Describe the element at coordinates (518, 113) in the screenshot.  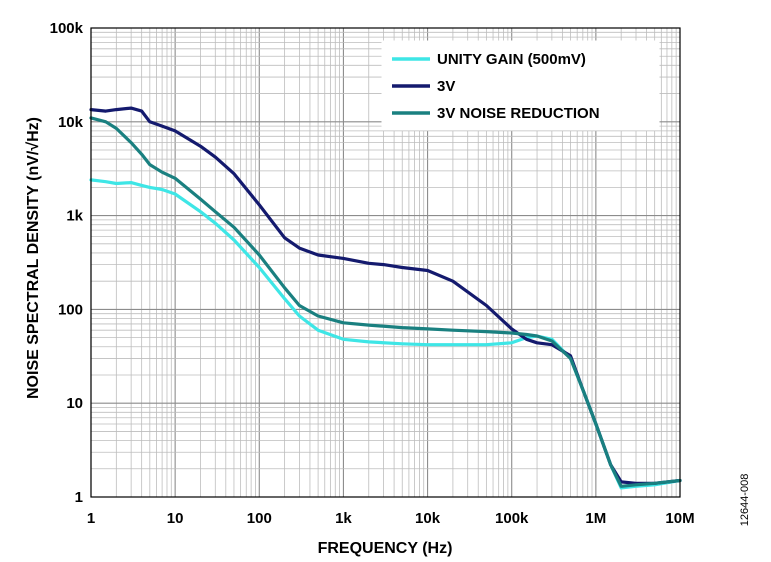
I see `legend-label: 3V NOISE REDUCTION` at that location.